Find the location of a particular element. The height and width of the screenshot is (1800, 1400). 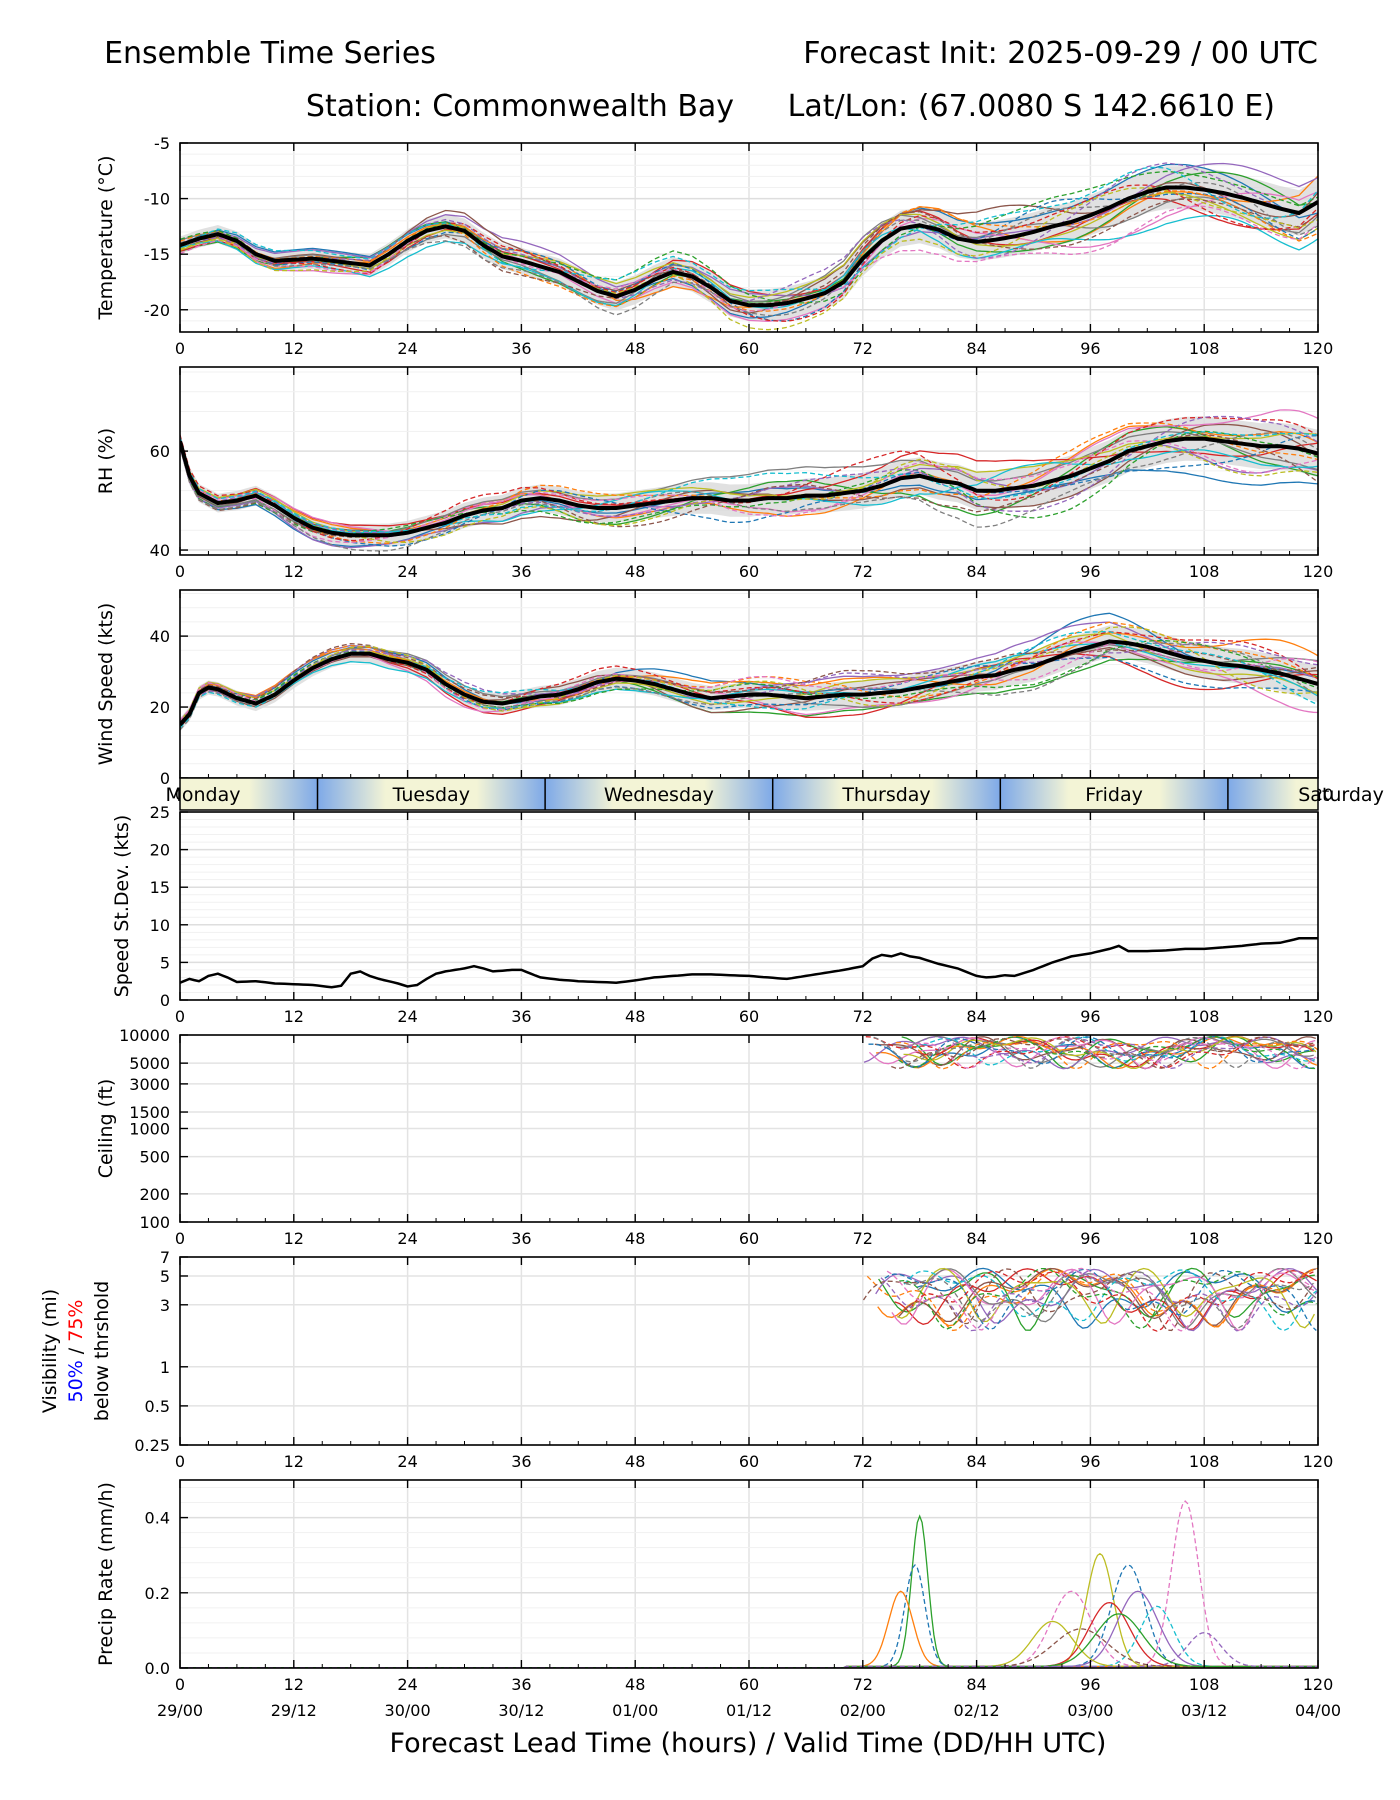

panel-rh: 0 12 24 36 48 60 72 84 96 108 120 40 60 RH (%) is located at coordinates (714, 473).